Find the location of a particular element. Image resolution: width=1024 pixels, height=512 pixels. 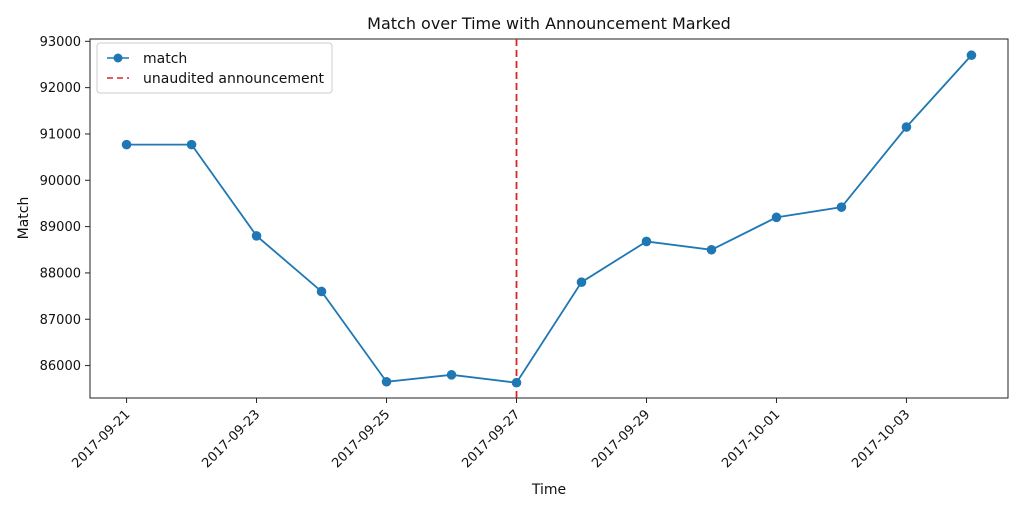

y-tick-label: 90000 is located at coordinates (60, 181).